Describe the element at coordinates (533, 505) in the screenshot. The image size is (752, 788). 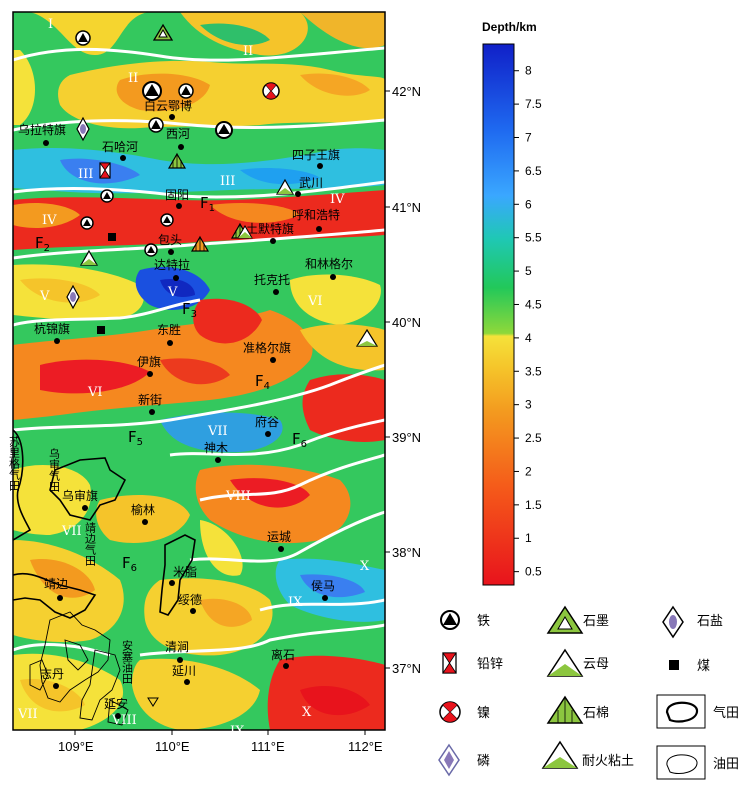
I see `colorbar-tick-label: 1.5` at that location.